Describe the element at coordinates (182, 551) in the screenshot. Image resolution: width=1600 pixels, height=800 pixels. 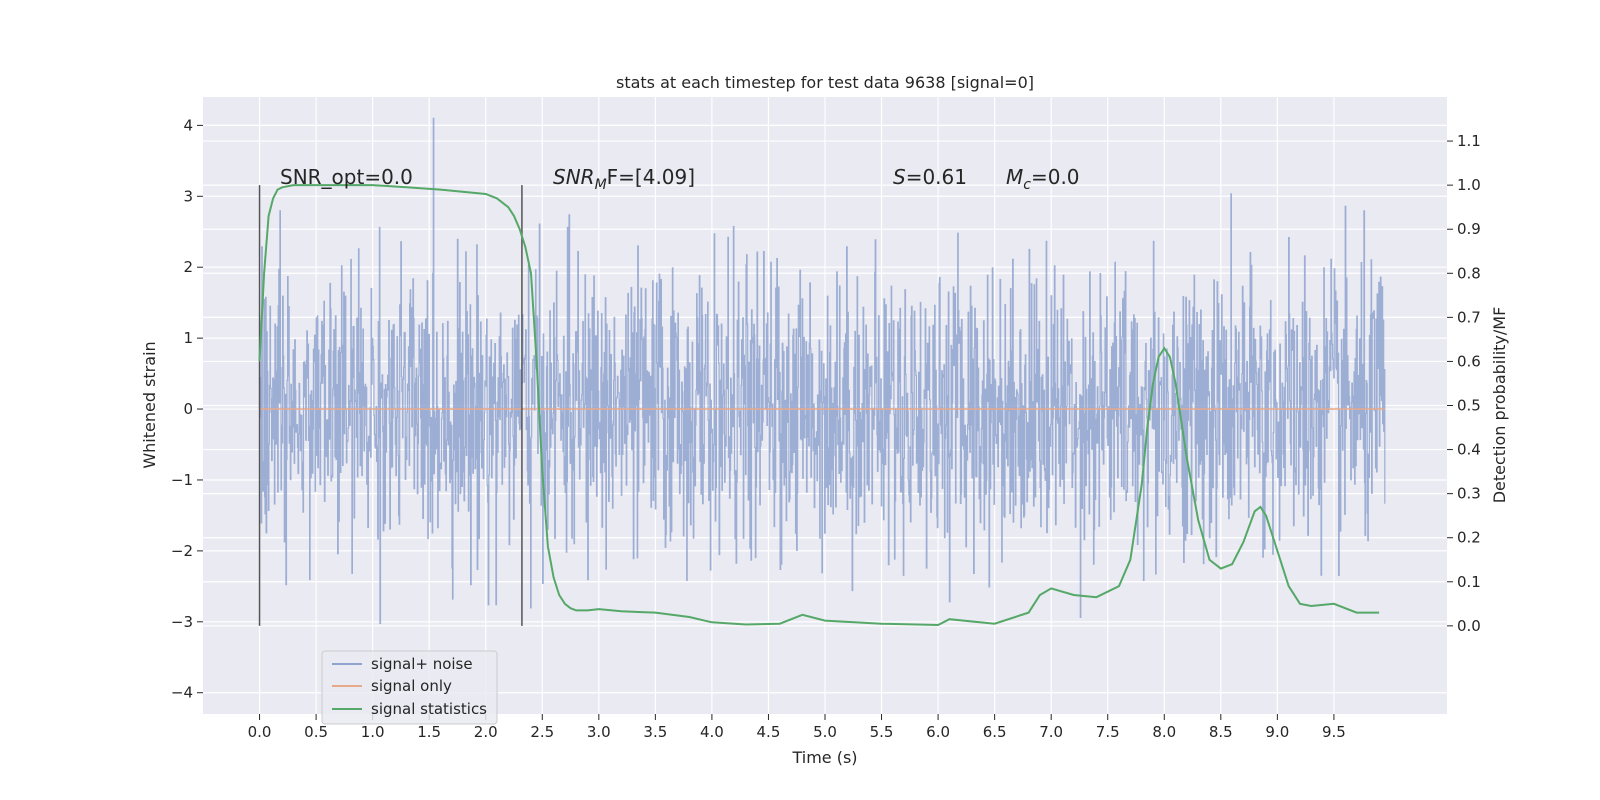
I see `y-left-tick-label: −2` at that location.